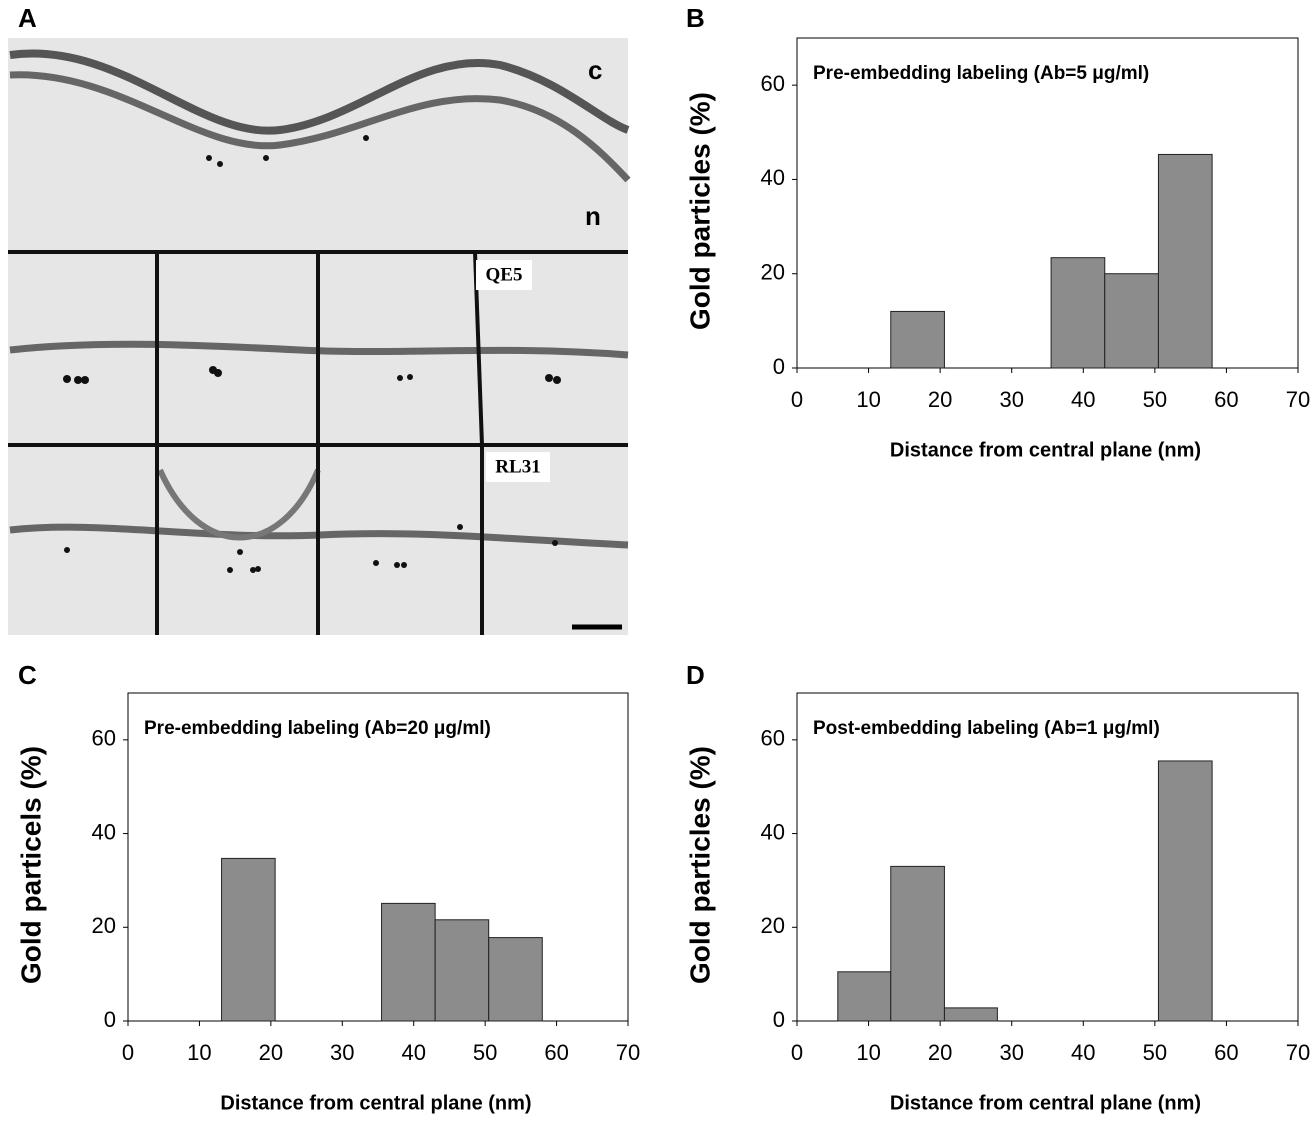  What do you see at coordinates (27, 675) in the screenshot?
I see `panel-label: C` at bounding box center [27, 675].